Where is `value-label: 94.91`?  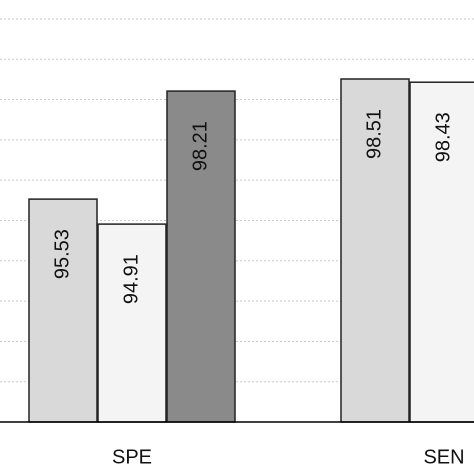 value-label: 94.91 is located at coordinates (131, 279).